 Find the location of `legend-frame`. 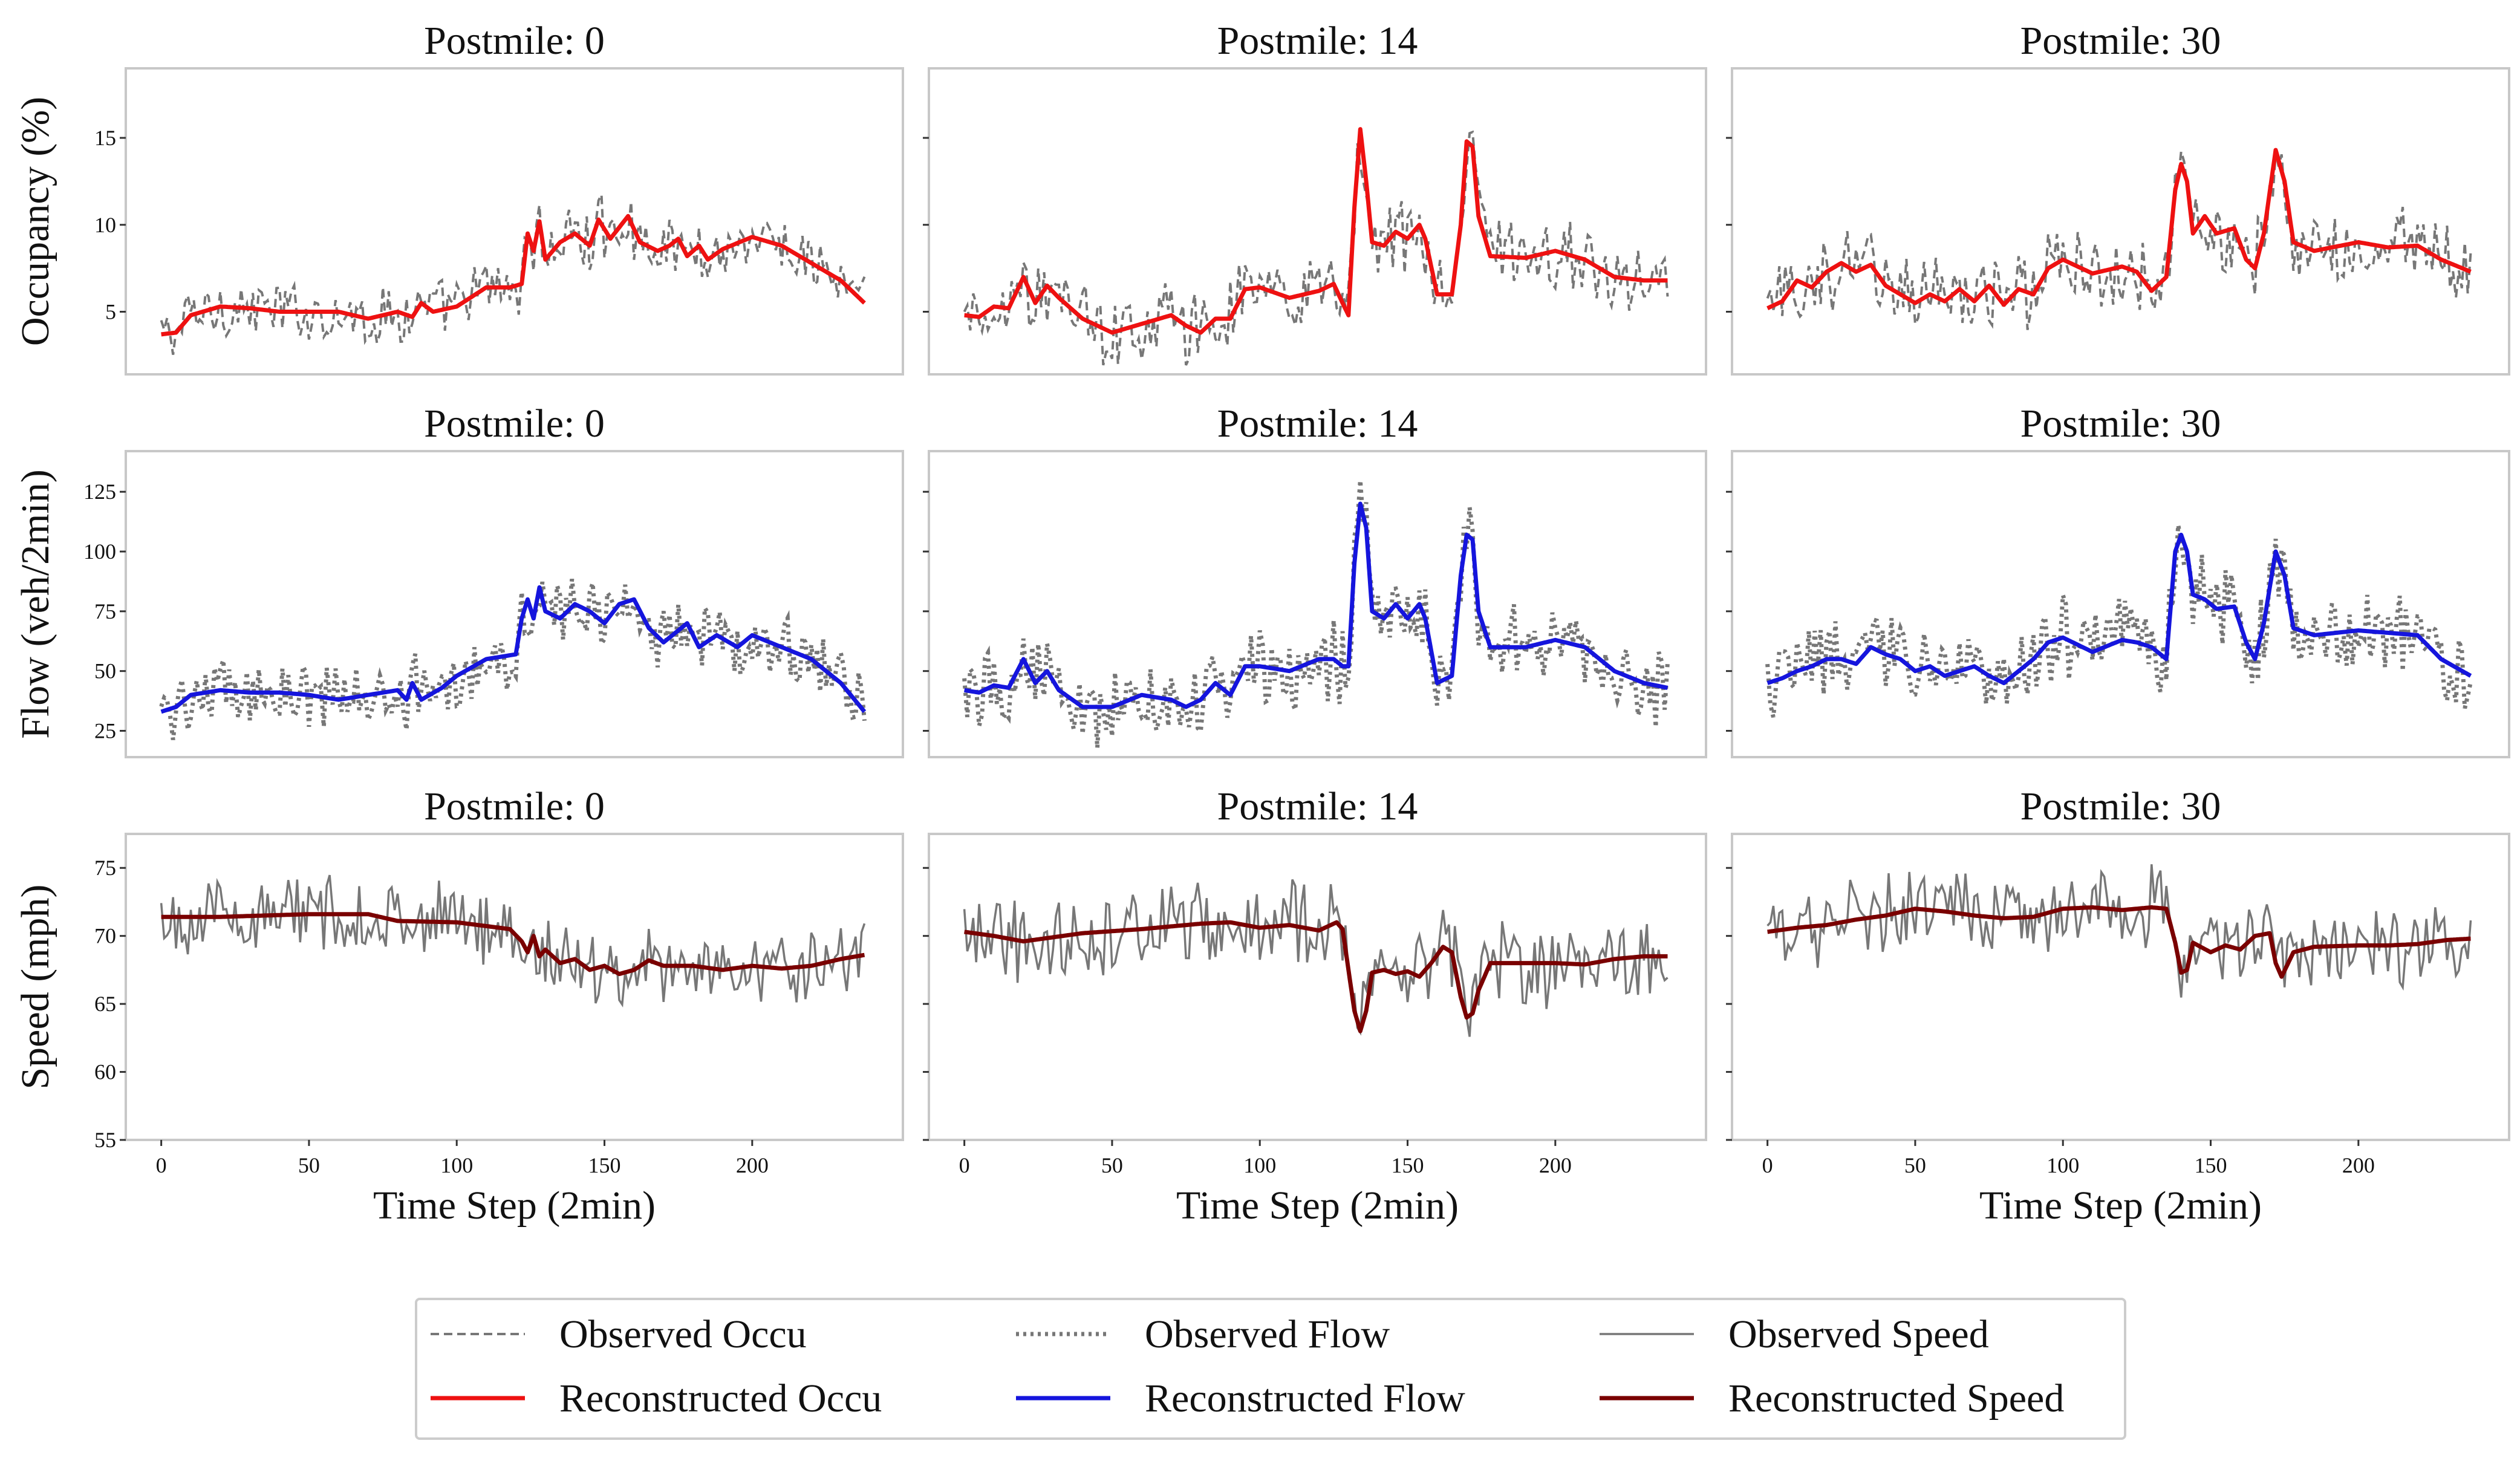

legend-frame is located at coordinates (1270, 1369).